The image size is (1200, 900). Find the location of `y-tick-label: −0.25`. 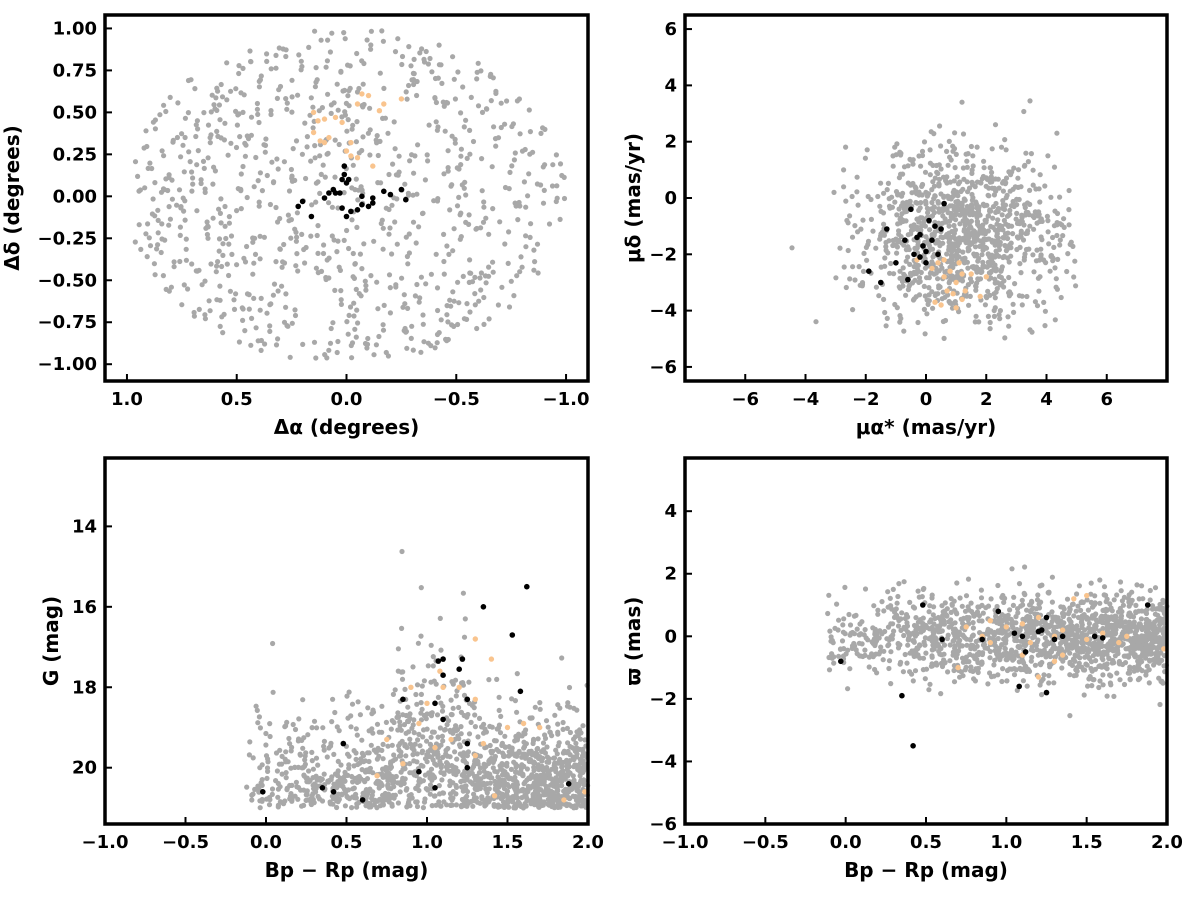

y-tick-label: −0.25 is located at coordinates (68, 238).